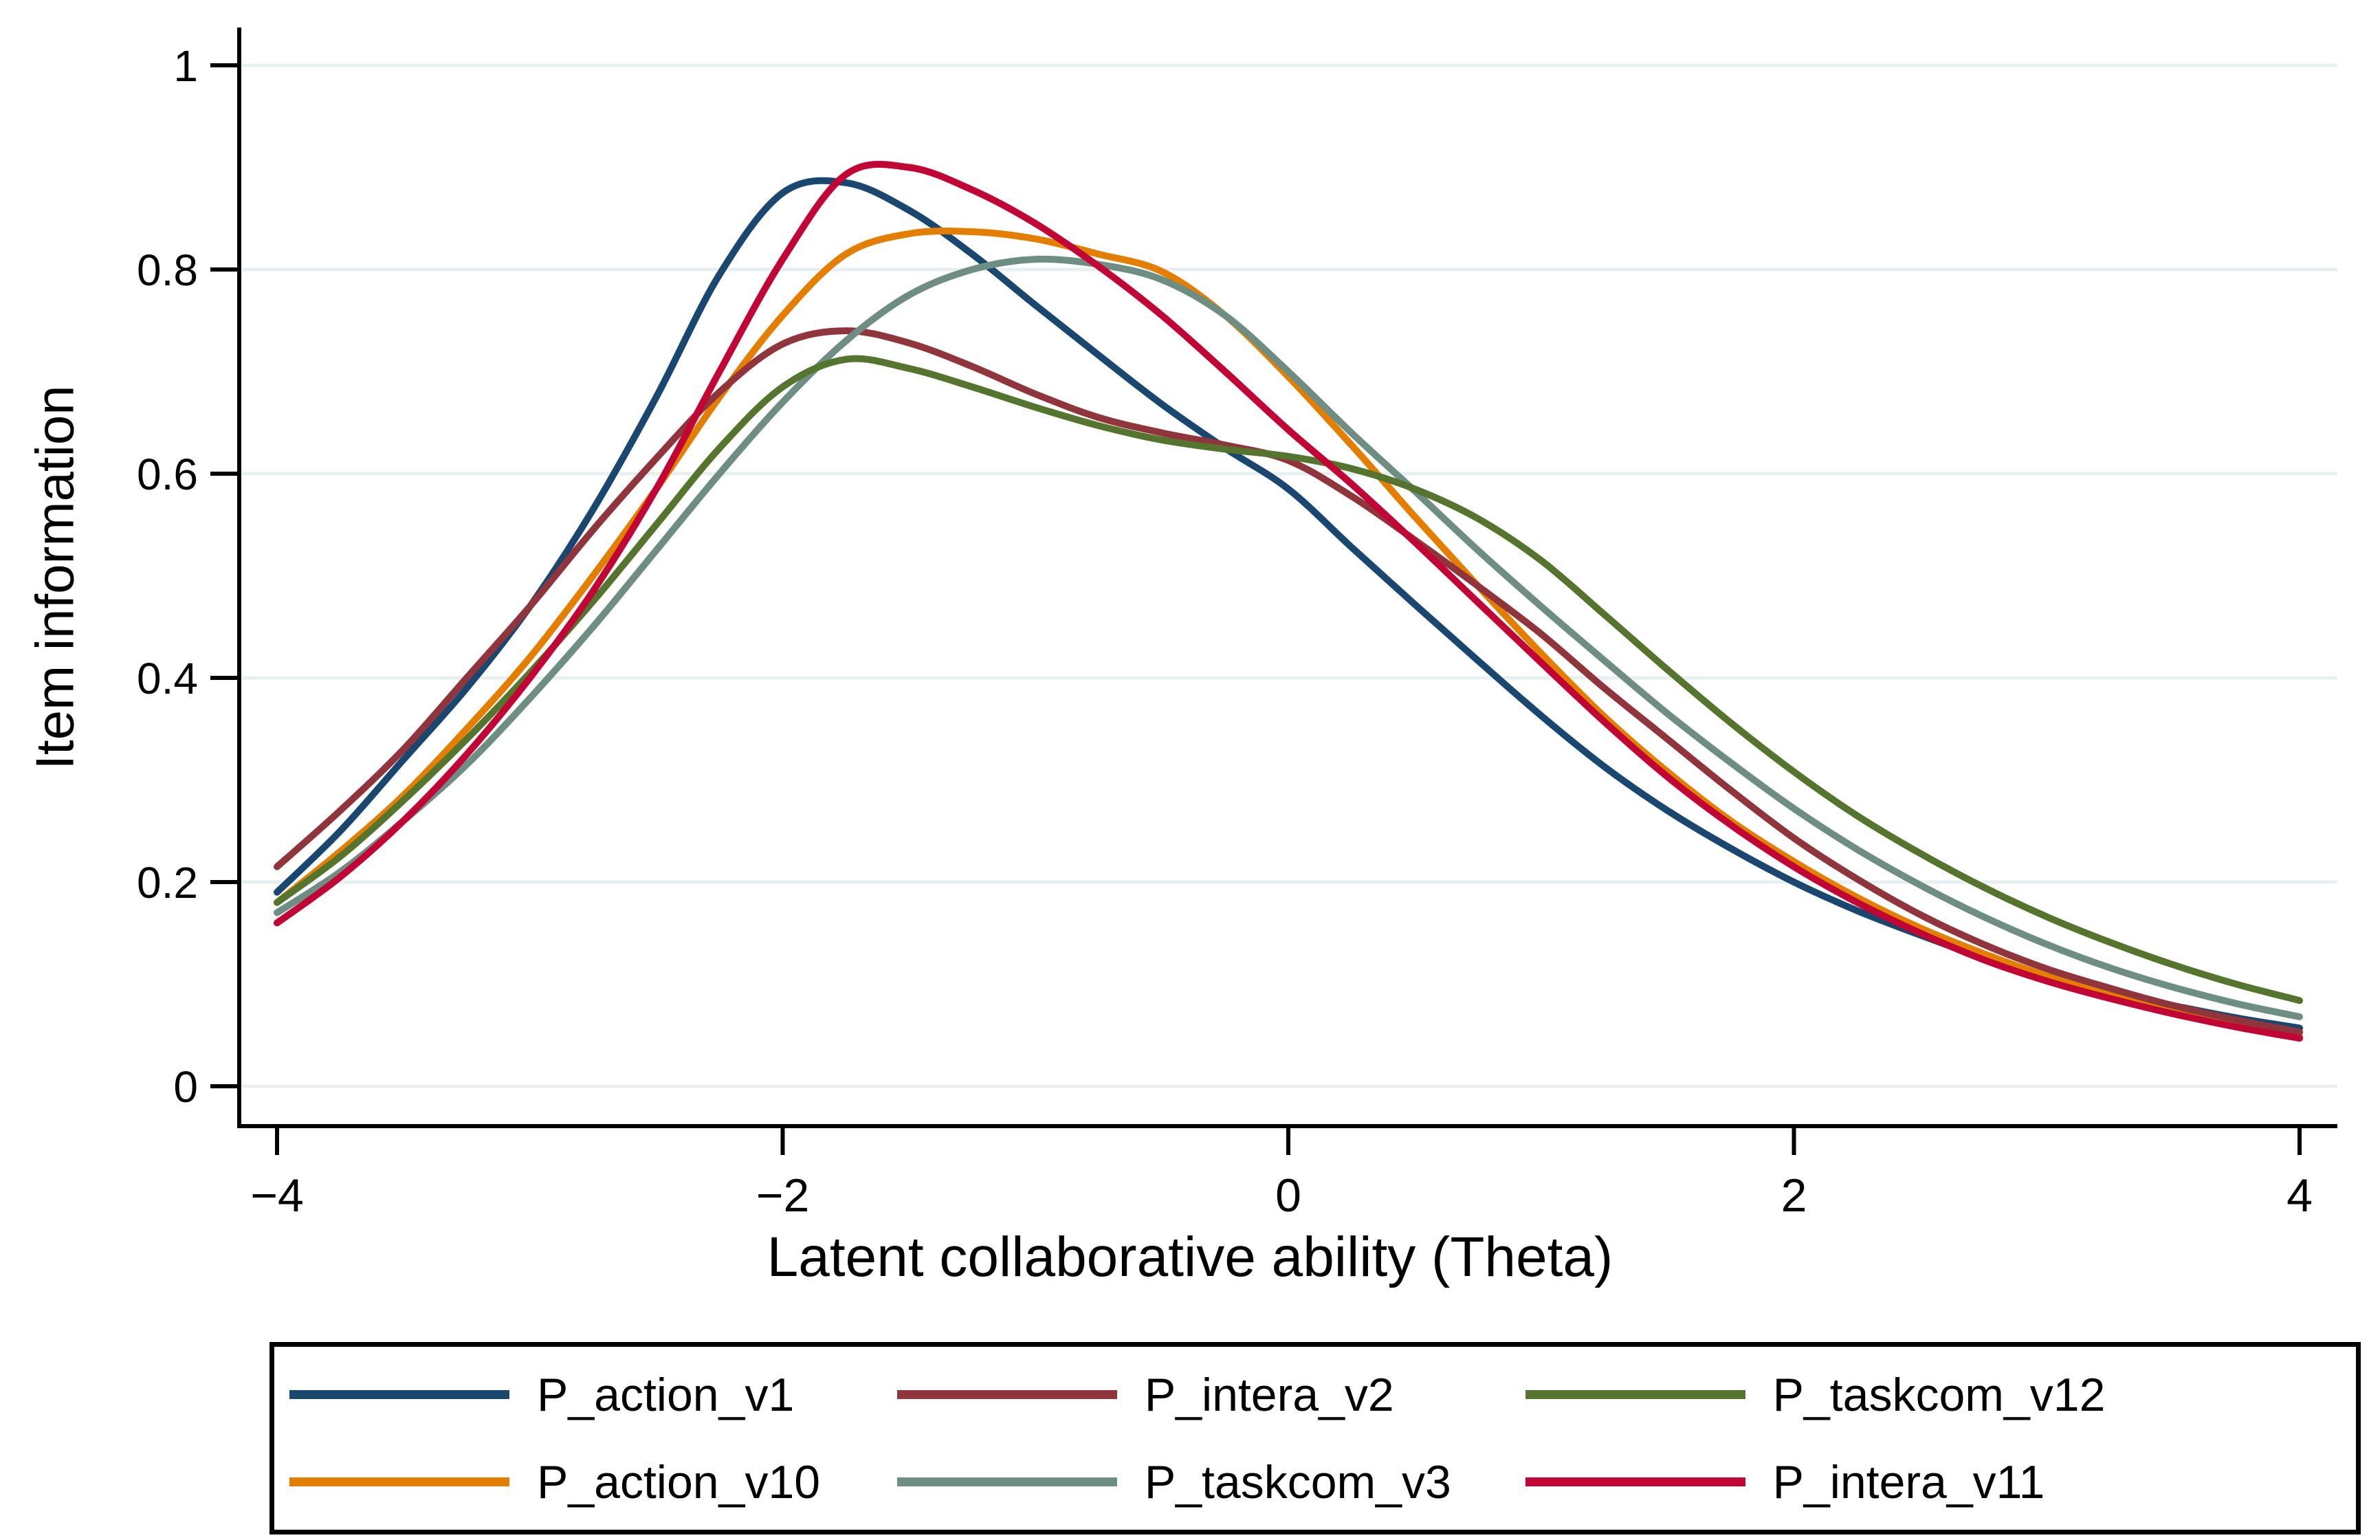 The height and width of the screenshot is (1540, 2380). What do you see at coordinates (185, 66) in the screenshot?
I see `y-tick-label: 1` at bounding box center [185, 66].